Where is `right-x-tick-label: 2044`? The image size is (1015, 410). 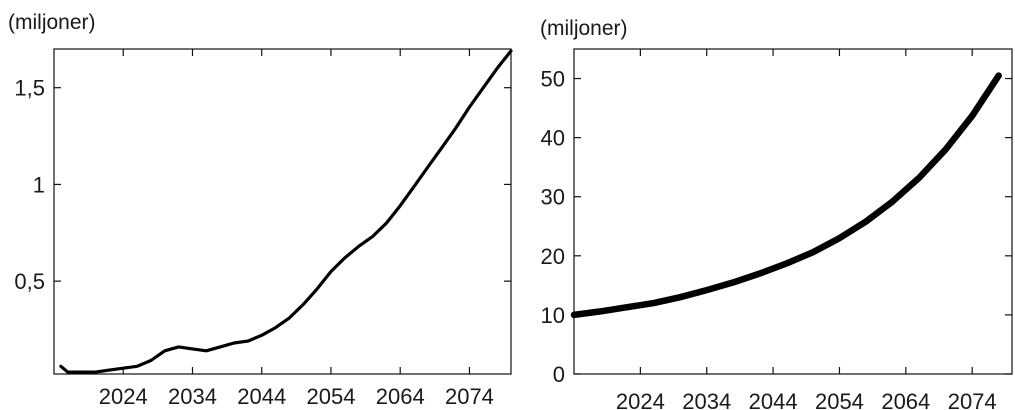
right-x-tick-label: 2044 is located at coordinates (773, 399).